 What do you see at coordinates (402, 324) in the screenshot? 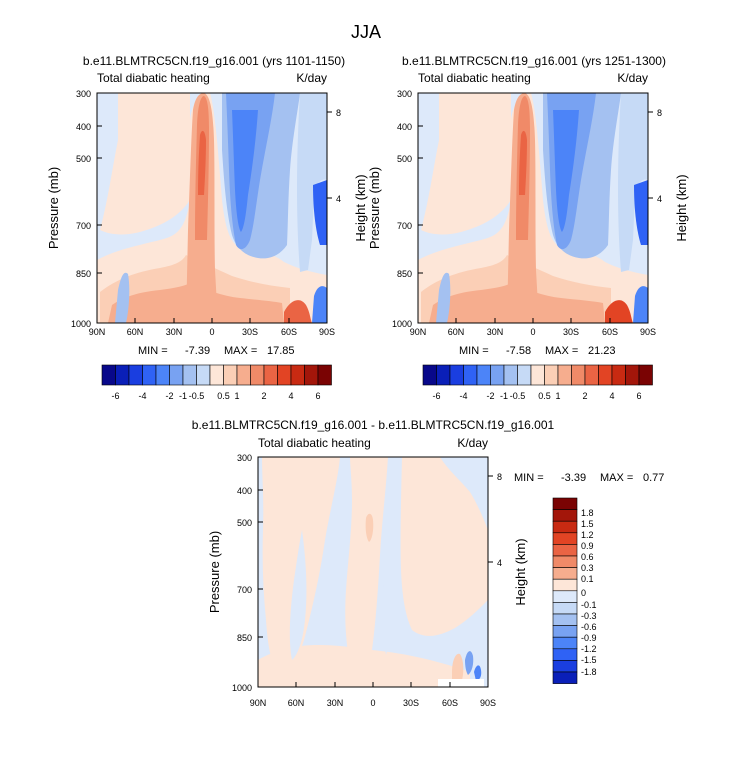
I see `panel-2-ytick-1000: 1000` at bounding box center [402, 324].